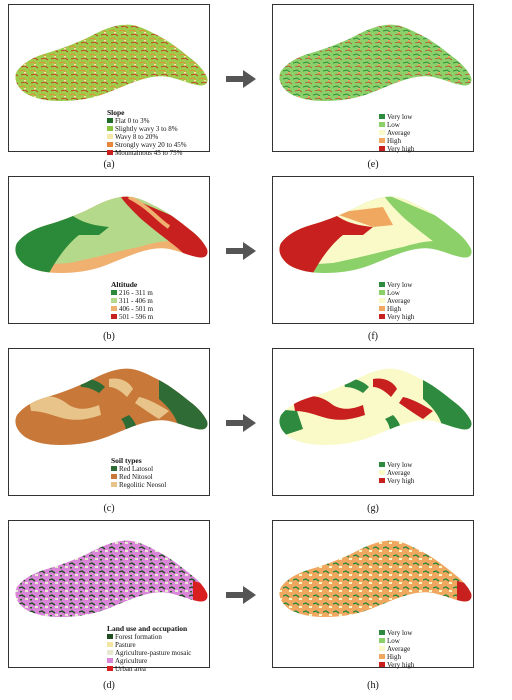 This screenshot has width=512, height=700. What do you see at coordinates (111, 234) in the screenshot?
I see `altitude-map` at bounding box center [111, 234].